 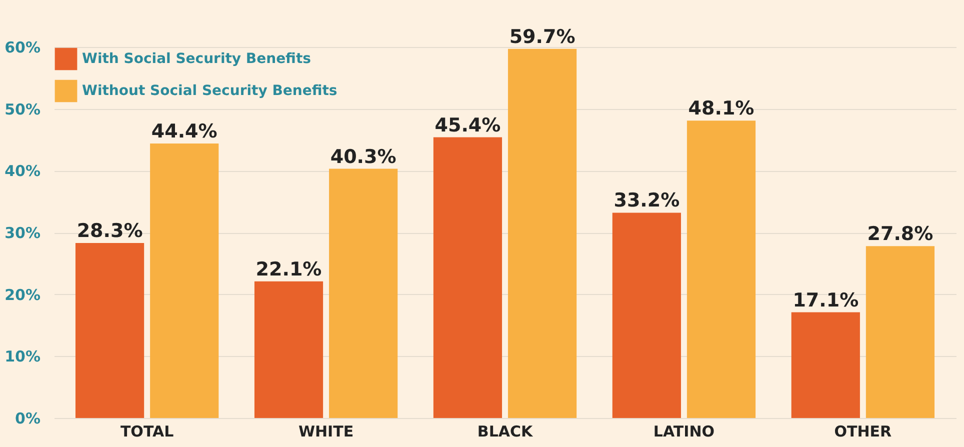 What do you see at coordinates (22, 47) in the screenshot?
I see `y-tick-label: 60%` at bounding box center [22, 47].